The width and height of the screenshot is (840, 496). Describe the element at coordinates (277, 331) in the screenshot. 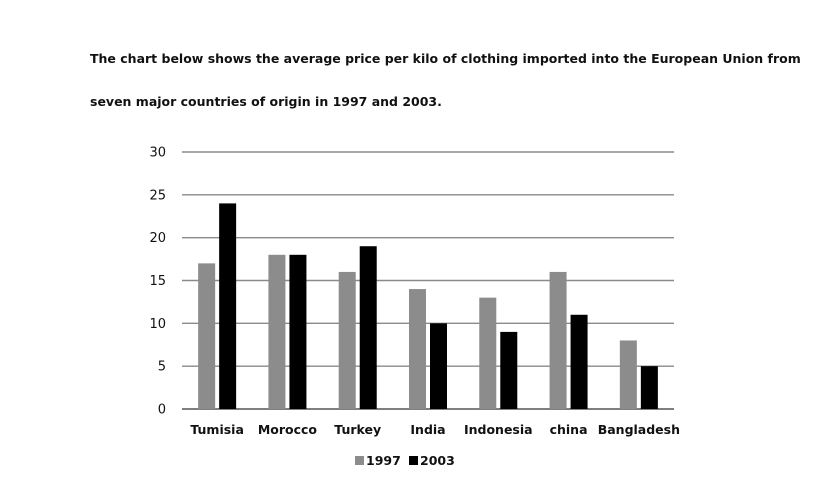

I see `bar-1997-Morocco` at that location.